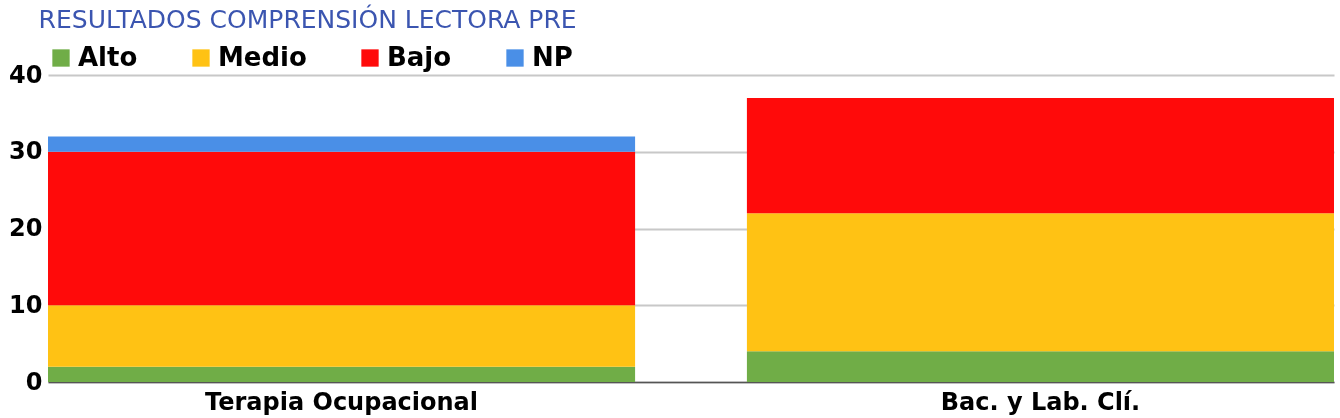 The image size is (1340, 418). I want to click on legend-label: Medio, so click(262, 57).